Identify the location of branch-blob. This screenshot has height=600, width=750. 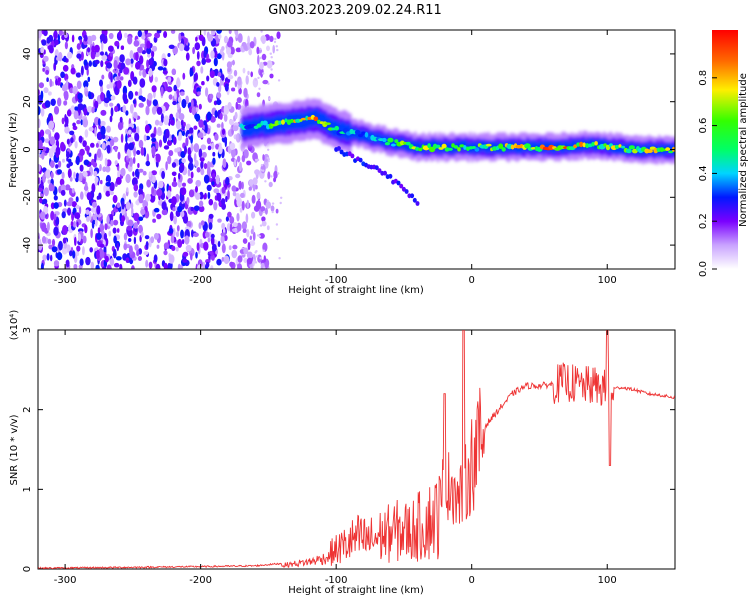
(341, 152).